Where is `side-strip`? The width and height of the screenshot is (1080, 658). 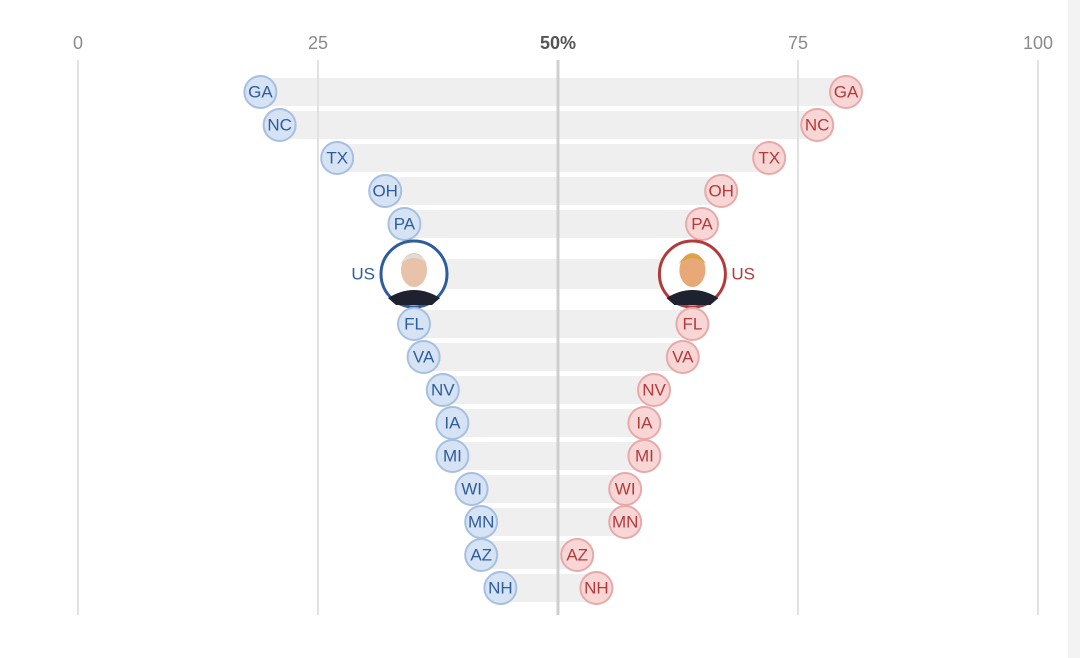 side-strip is located at coordinates (1074, 329).